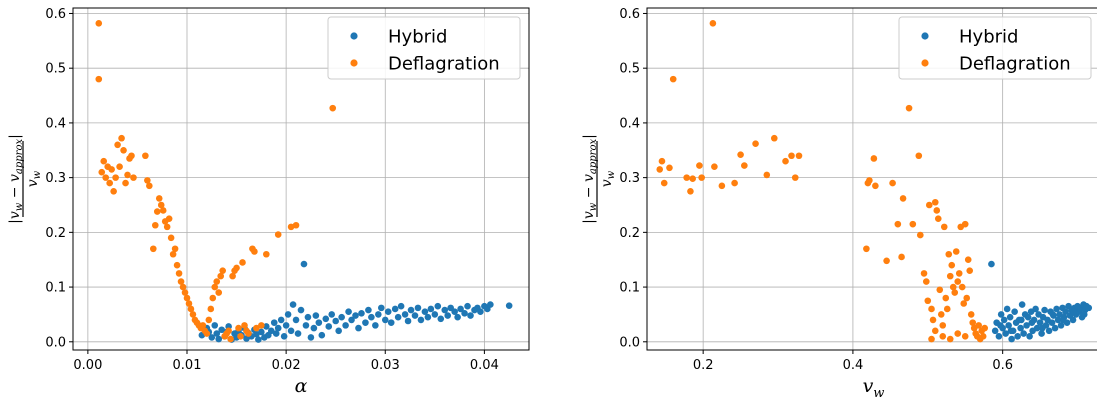  I want to click on legend-label-deflagration: Deflagration, so click(1015, 64).